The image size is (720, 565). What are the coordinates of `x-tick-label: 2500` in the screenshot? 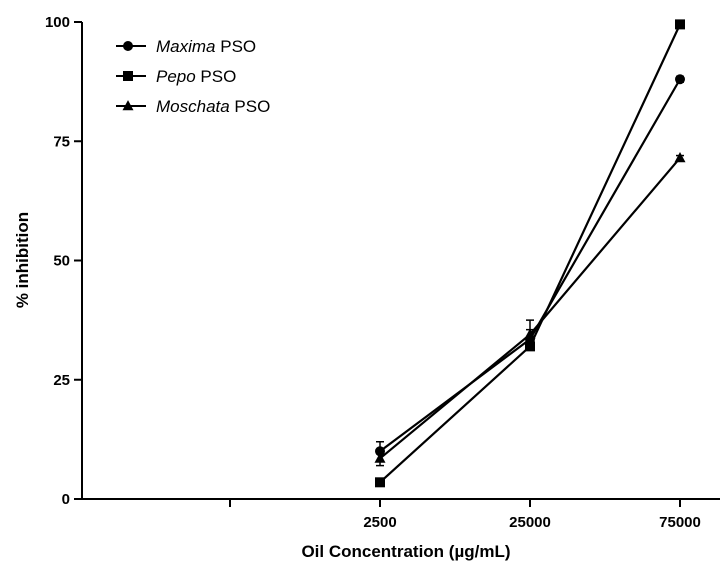 It's located at (379, 522).